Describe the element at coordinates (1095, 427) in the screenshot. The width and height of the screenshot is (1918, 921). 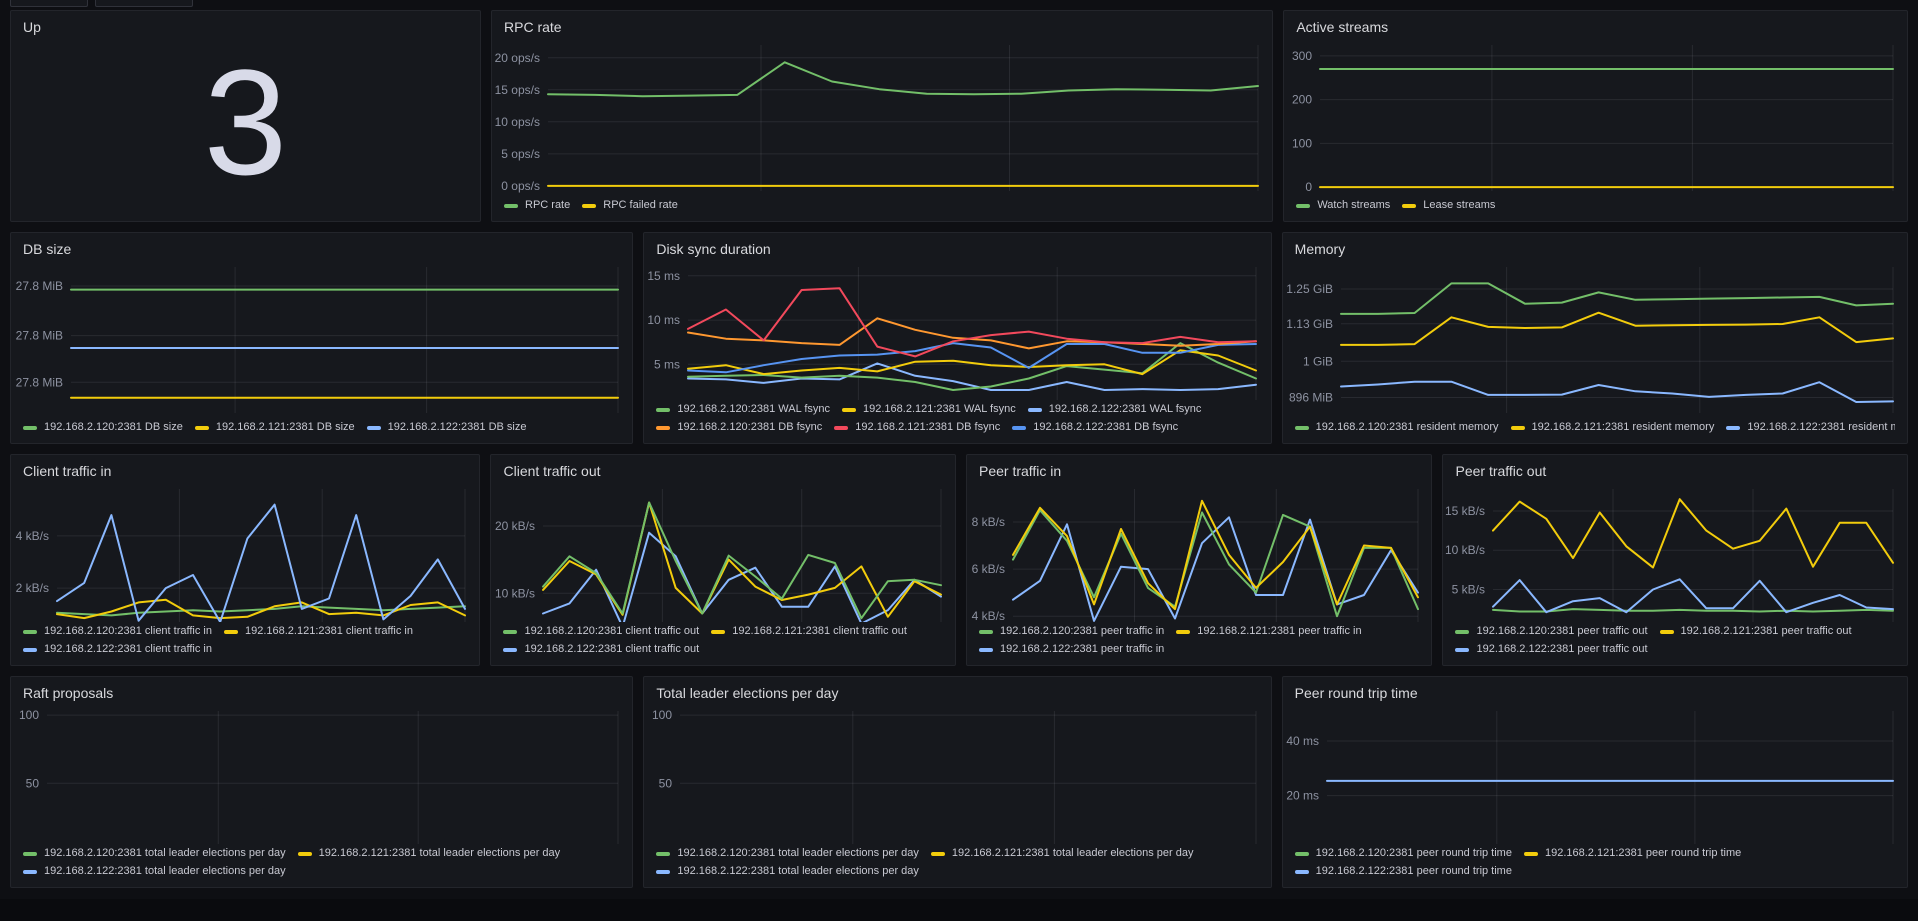
I see `legend-item: 192.168.2.122:2381 DB fsync` at that location.